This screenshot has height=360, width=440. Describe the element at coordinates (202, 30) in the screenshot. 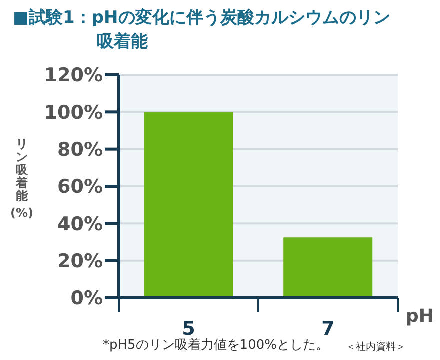

I see `chart-title: ■試験1：pHの変化に伴う炭酸カルシウムのリン吸着能` at that location.